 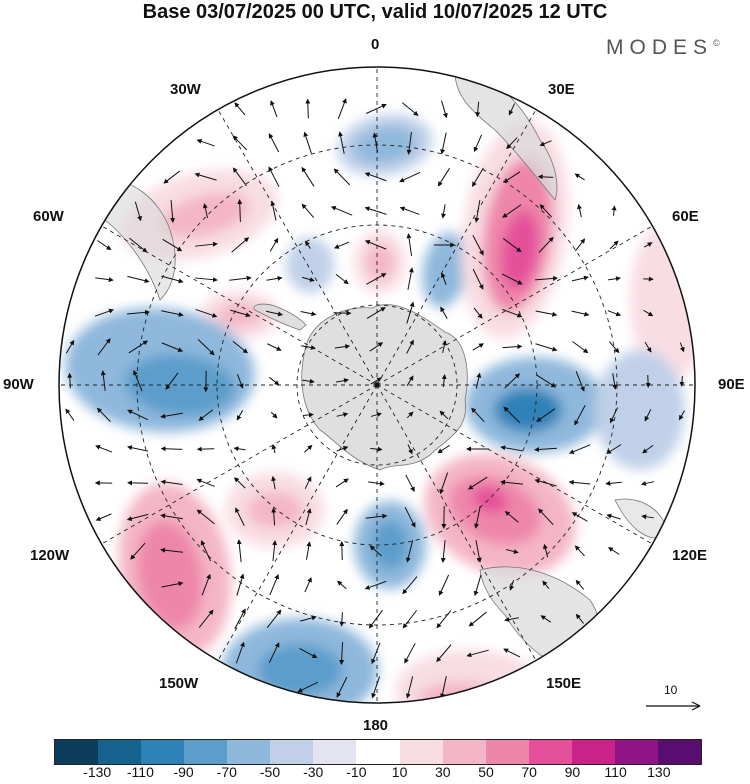 I want to click on colorbar-tick-label: -110, so click(x=140, y=772).